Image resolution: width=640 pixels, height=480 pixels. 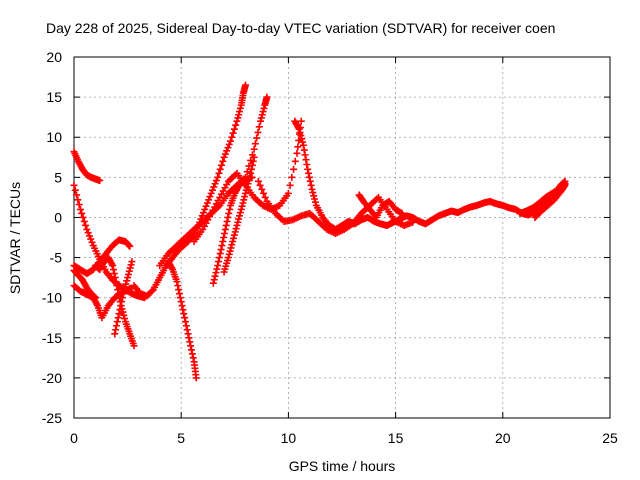 I want to click on x-tick-label: 20, so click(x=503, y=438).